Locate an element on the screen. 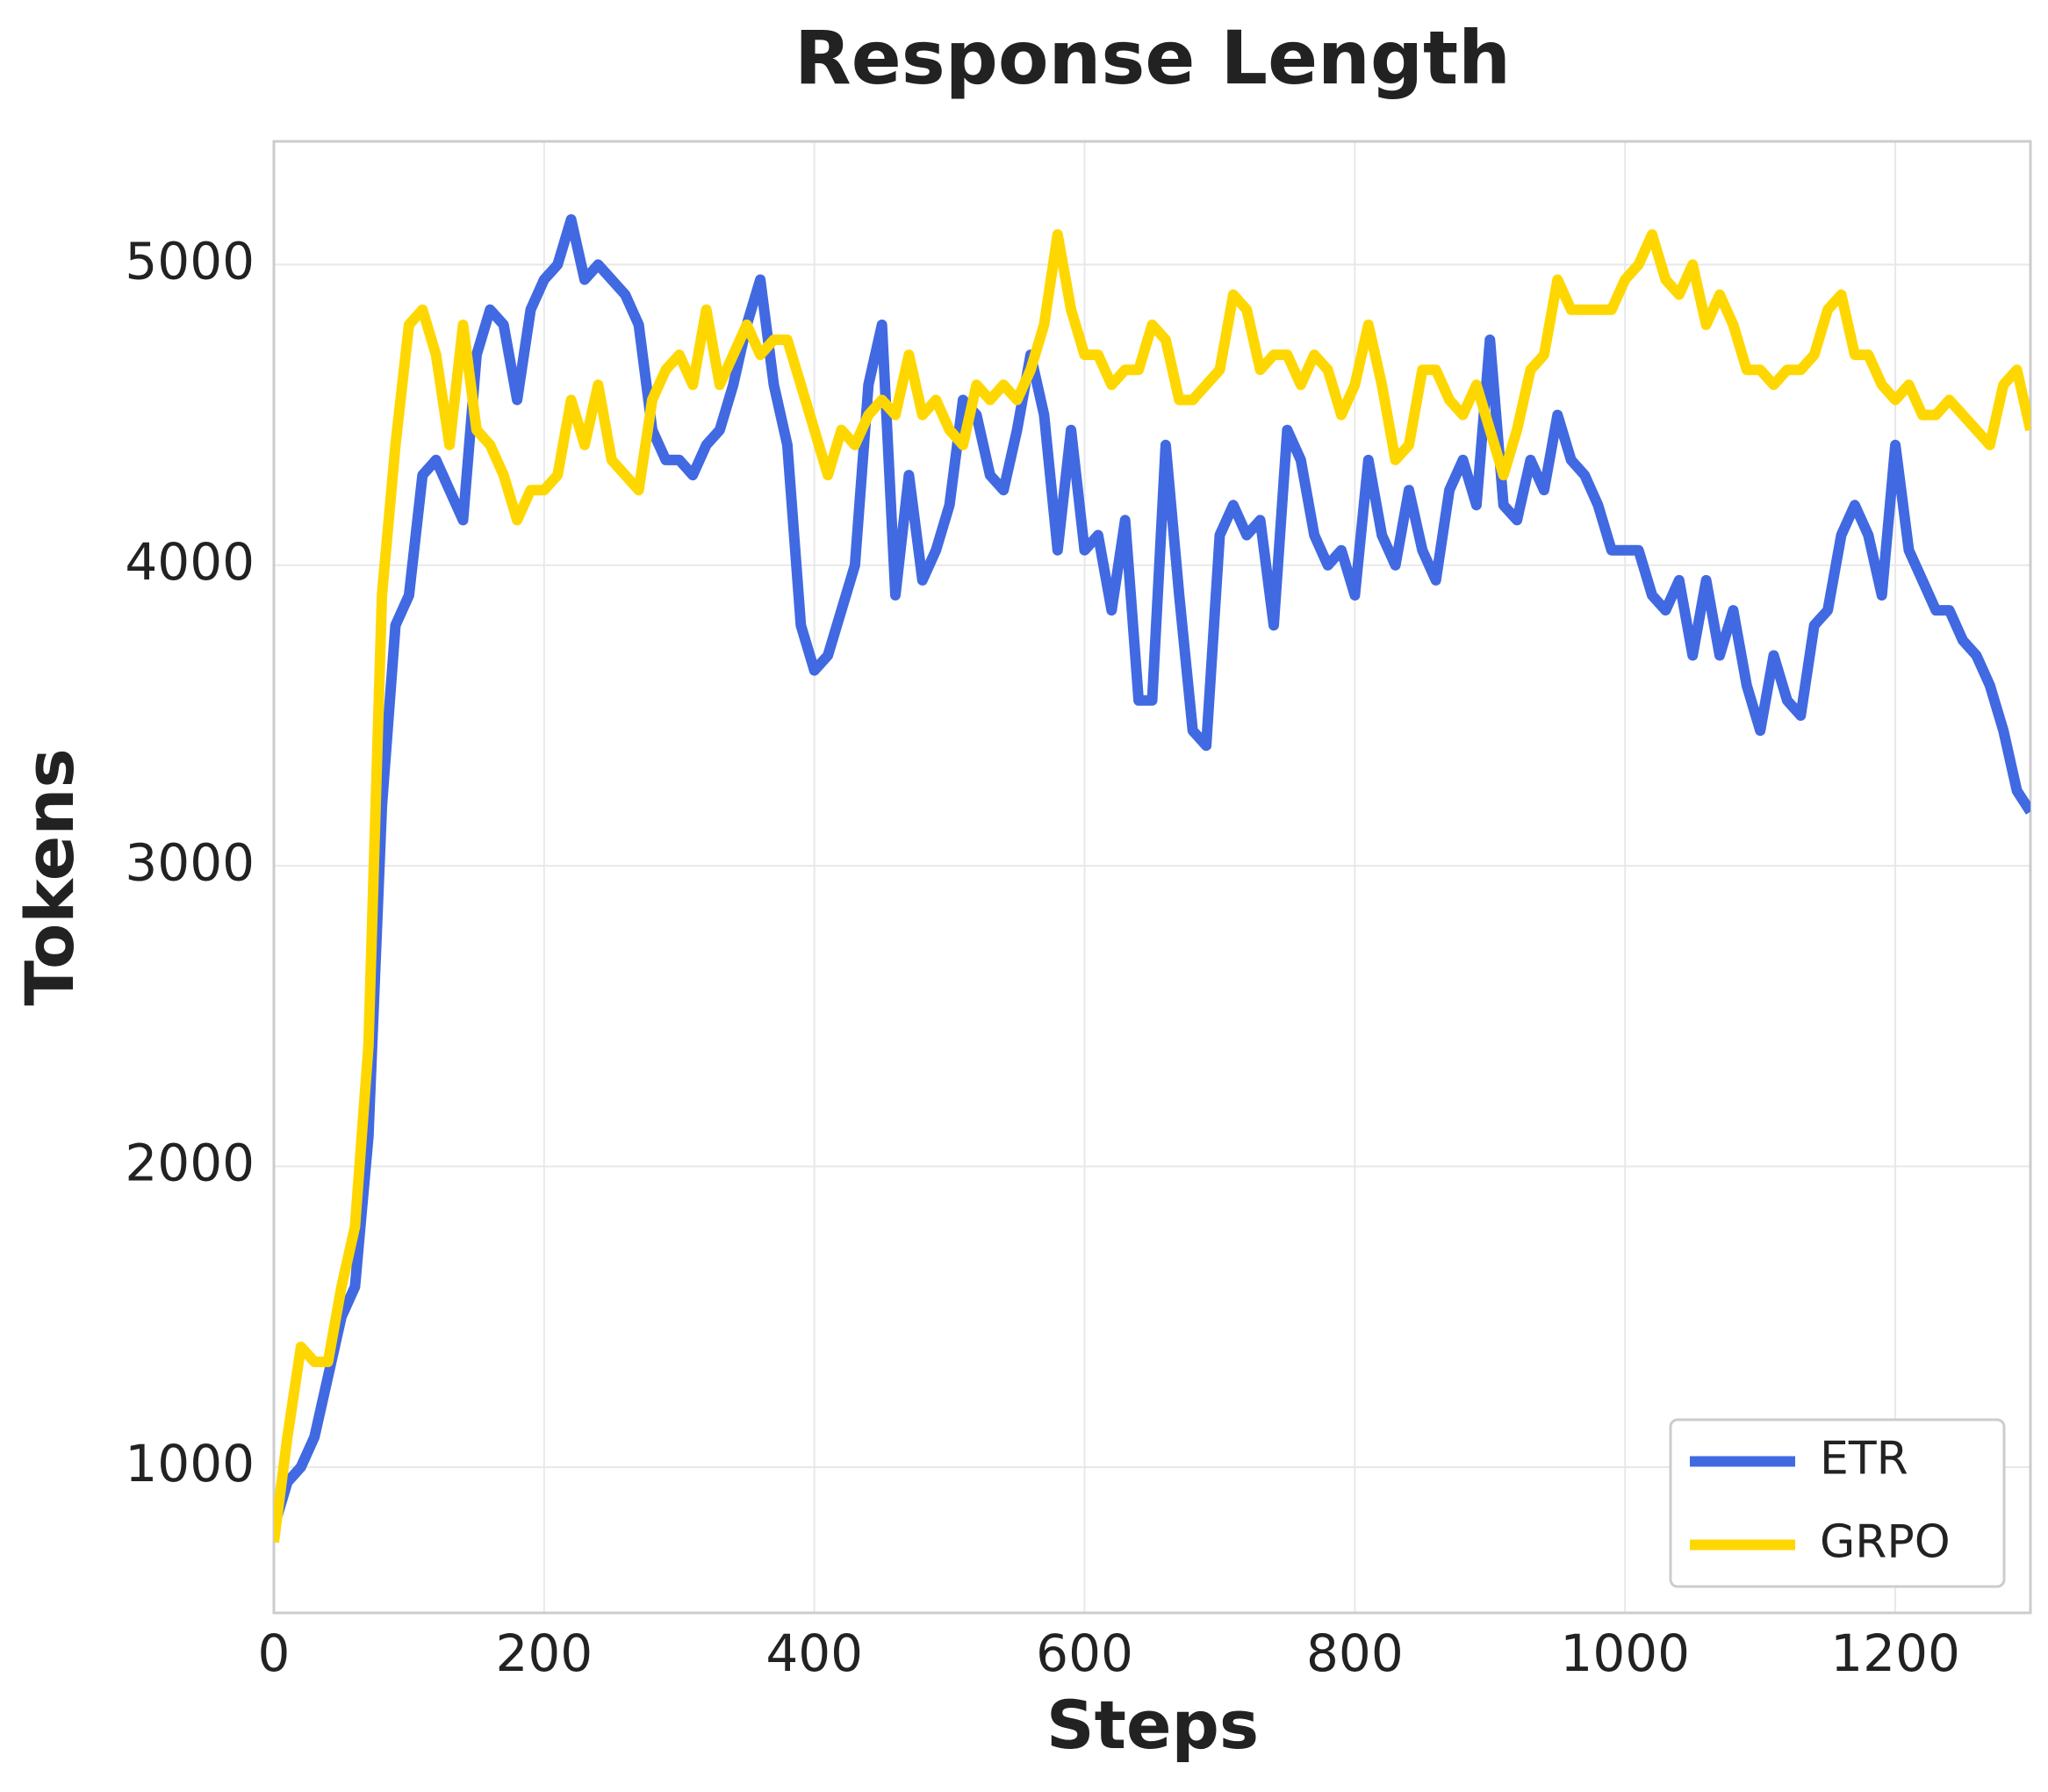 Image resolution: width=2048 pixels, height=1792 pixels. chart-title: Response Length is located at coordinates (1152, 58).